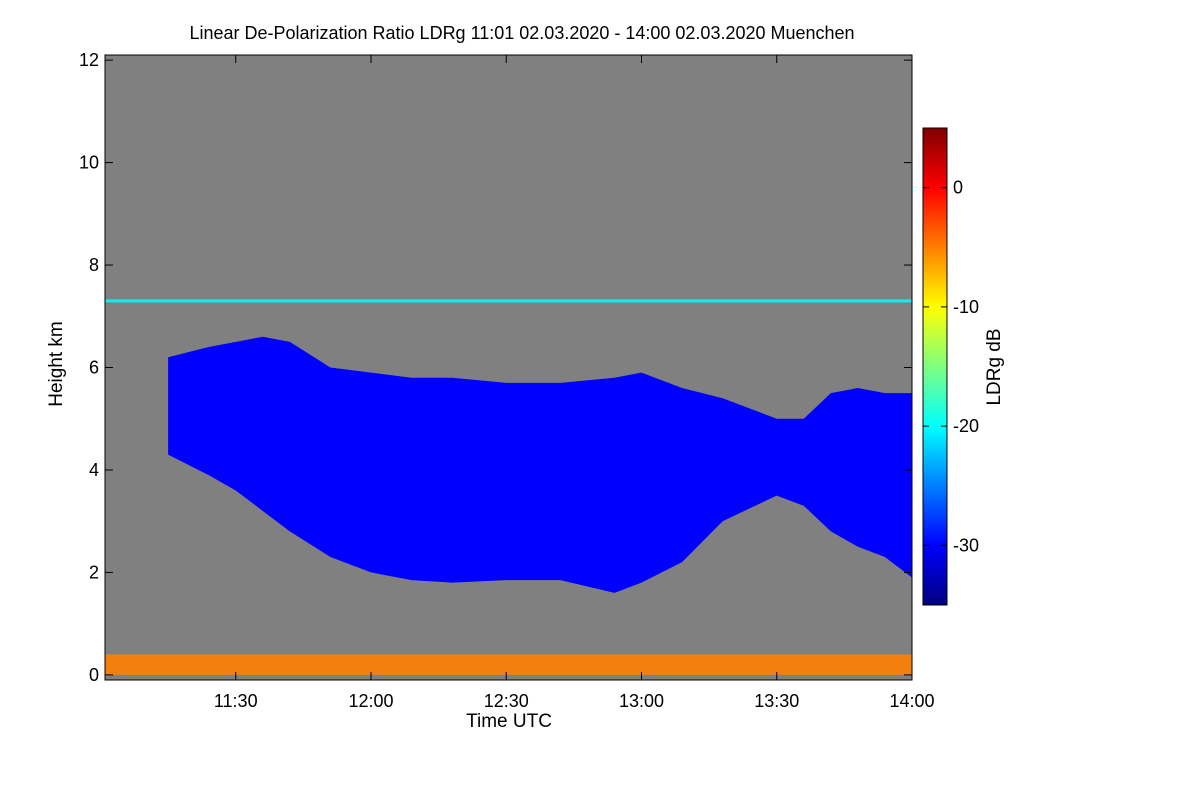 The image size is (1200, 800). Describe the element at coordinates (951, 366) in the screenshot. I see `colorbar-ticks: 0 -10 -20 -30` at that location.